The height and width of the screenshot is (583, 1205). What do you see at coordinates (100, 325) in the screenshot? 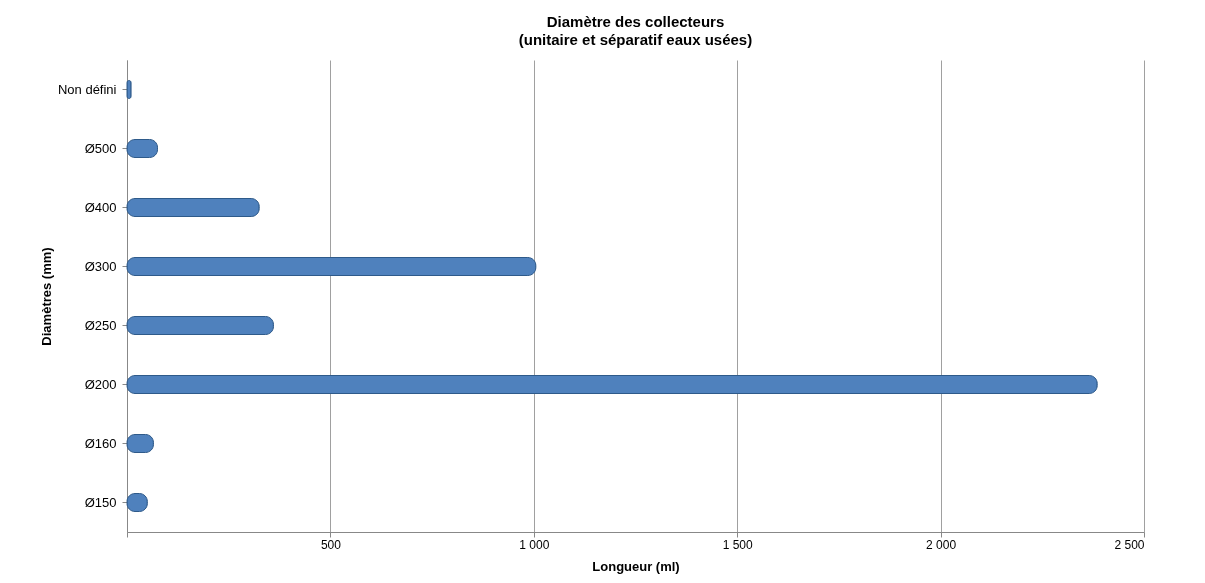
I see `y-tick-label: Ø250` at bounding box center [100, 325].